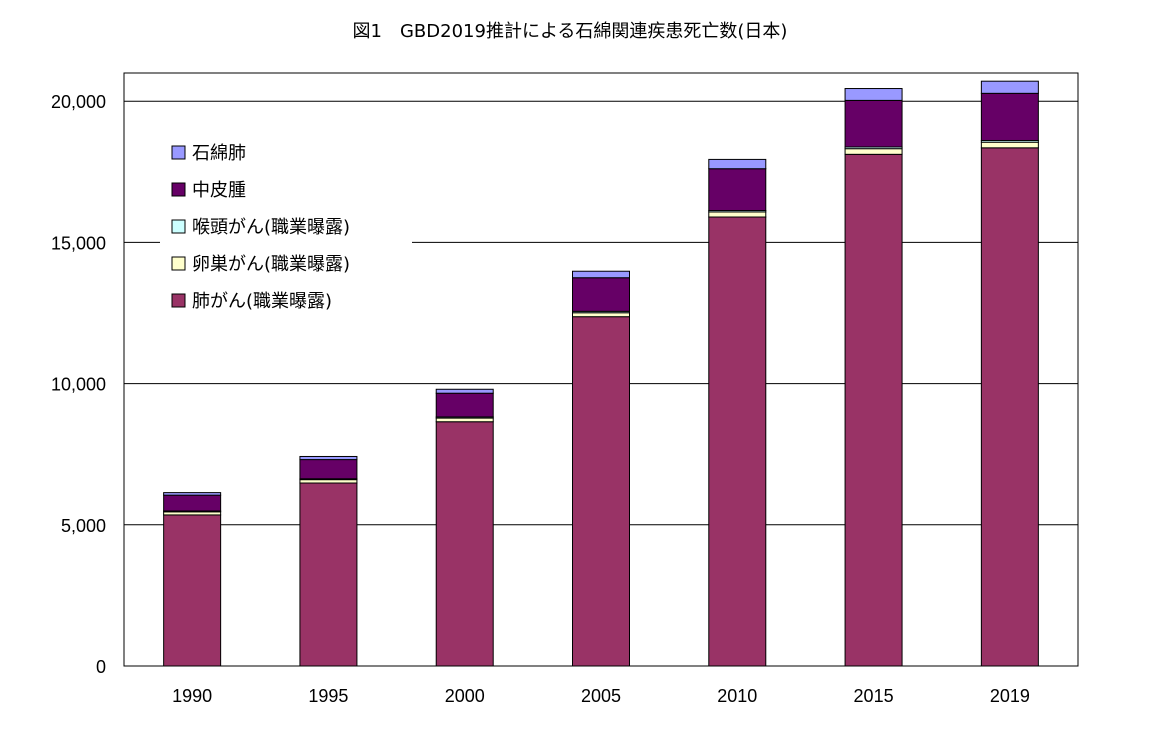  What do you see at coordinates (271, 227) in the screenshot?
I see `legend-label: 喉頭がん(職業曝露)` at bounding box center [271, 227].